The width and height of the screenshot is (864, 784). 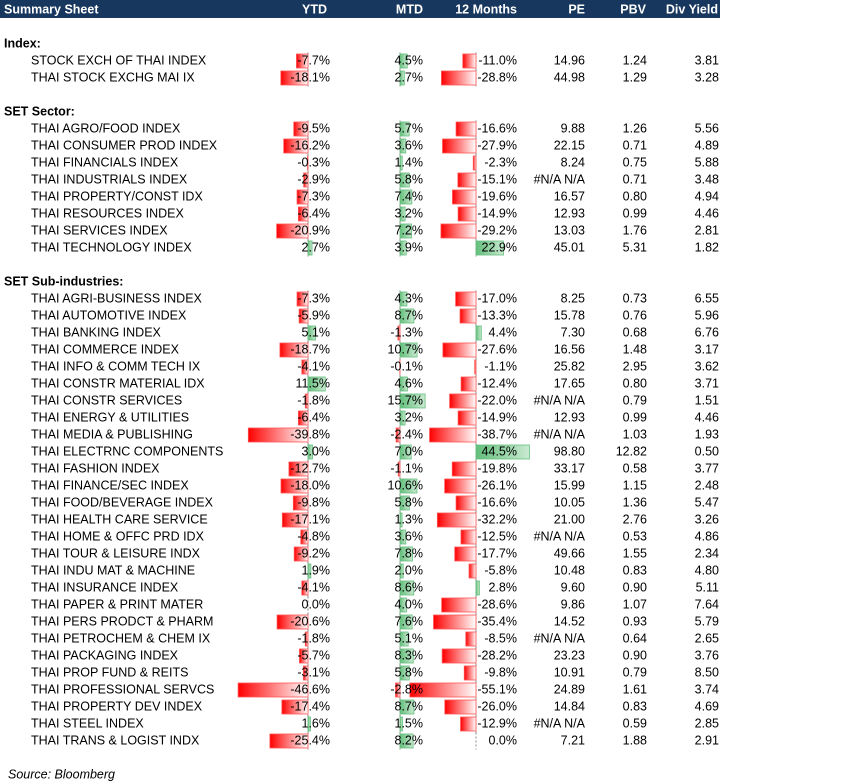 What do you see at coordinates (409, 60) in the screenshot?
I see `cell-value: 4.5%` at bounding box center [409, 60].